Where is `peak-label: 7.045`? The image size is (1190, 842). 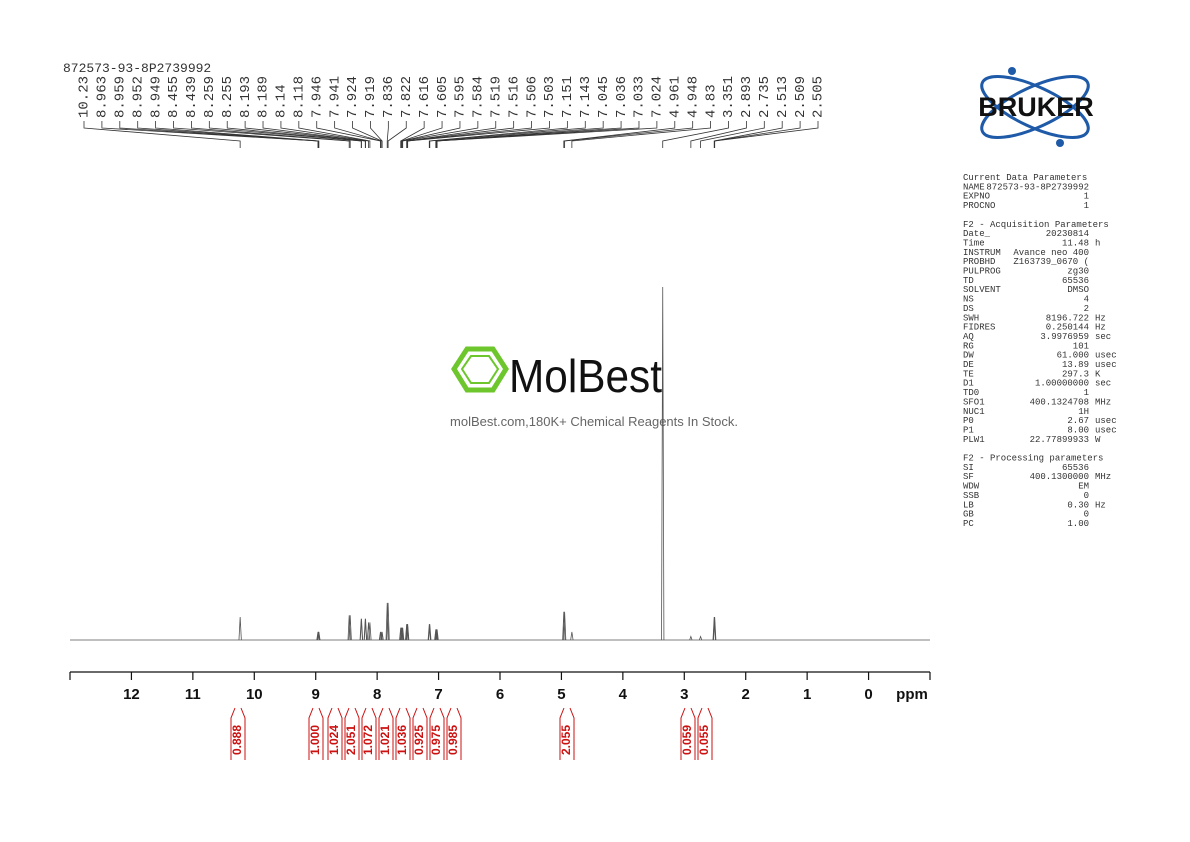 peak-label: 7.045 is located at coordinates (604, 97).